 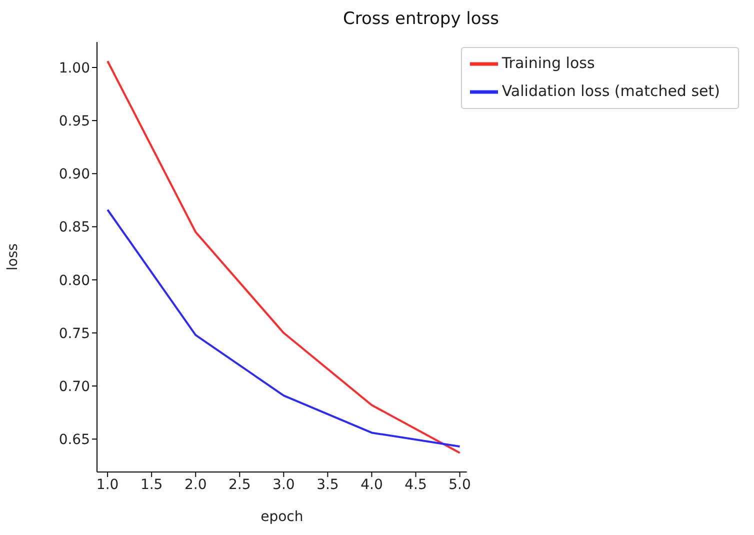 What do you see at coordinates (548, 63) in the screenshot?
I see `legend-label: Training loss` at bounding box center [548, 63].